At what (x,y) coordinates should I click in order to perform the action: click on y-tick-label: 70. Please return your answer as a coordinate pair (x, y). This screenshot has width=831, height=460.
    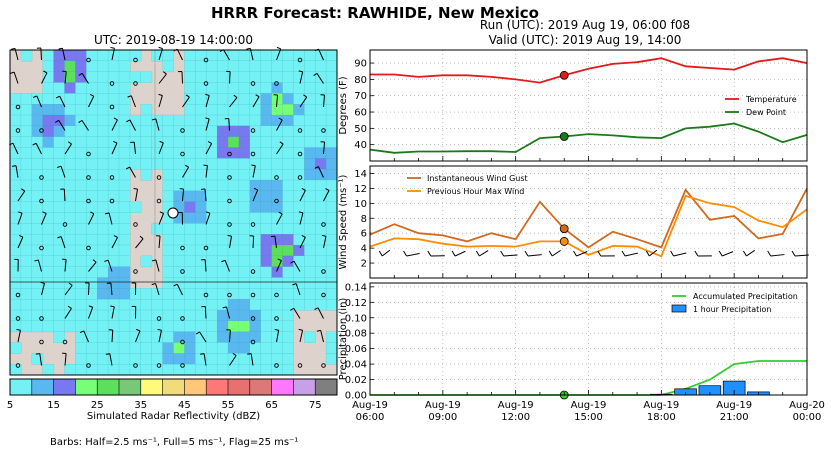
    Looking at the image, I should click on (360, 96).